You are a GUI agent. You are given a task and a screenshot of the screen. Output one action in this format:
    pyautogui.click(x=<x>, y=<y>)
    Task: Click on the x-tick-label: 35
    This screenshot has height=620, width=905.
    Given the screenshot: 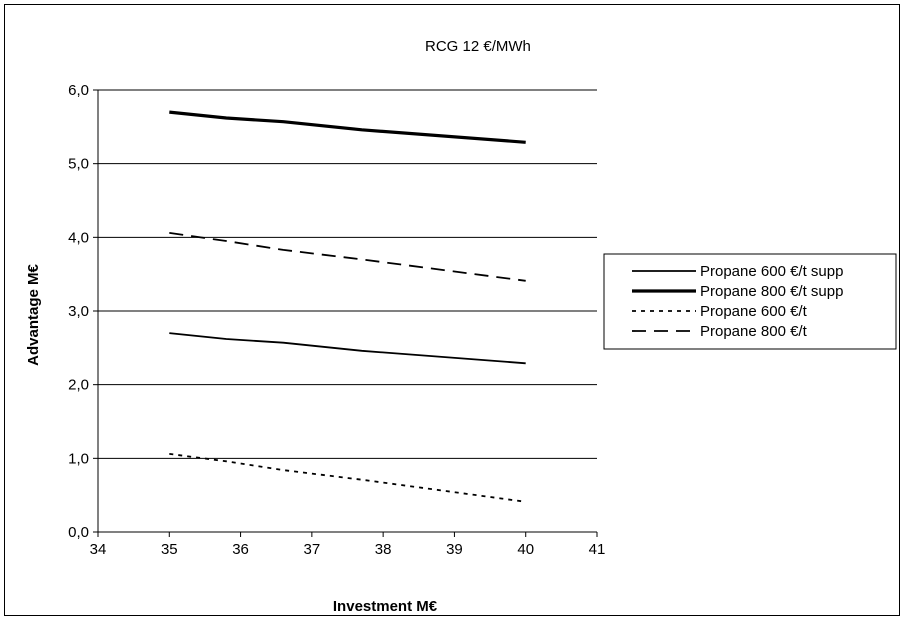 What is the action you would take?
    pyautogui.click(x=169, y=549)
    